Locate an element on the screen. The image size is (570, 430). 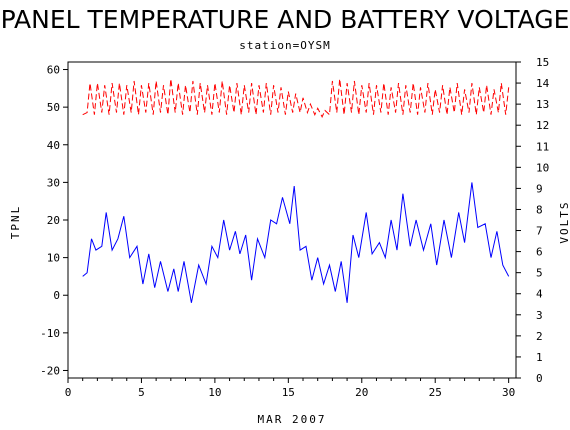
y-axis-left-label: TPNL is located at coordinates (15, 222).